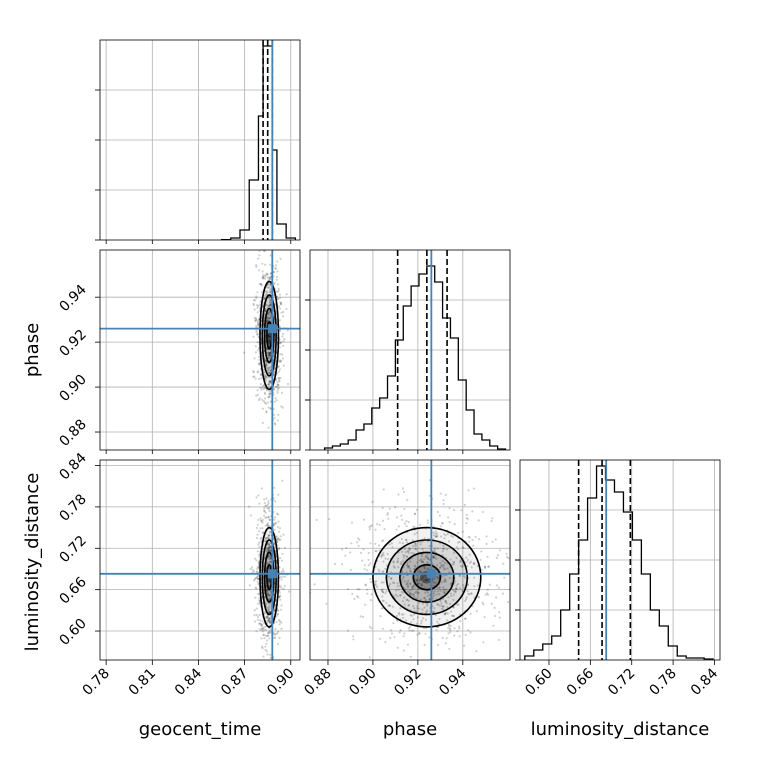 The image size is (760, 760). Describe the element at coordinates (431, 574) in the screenshot. I see `truth-marker` at that location.